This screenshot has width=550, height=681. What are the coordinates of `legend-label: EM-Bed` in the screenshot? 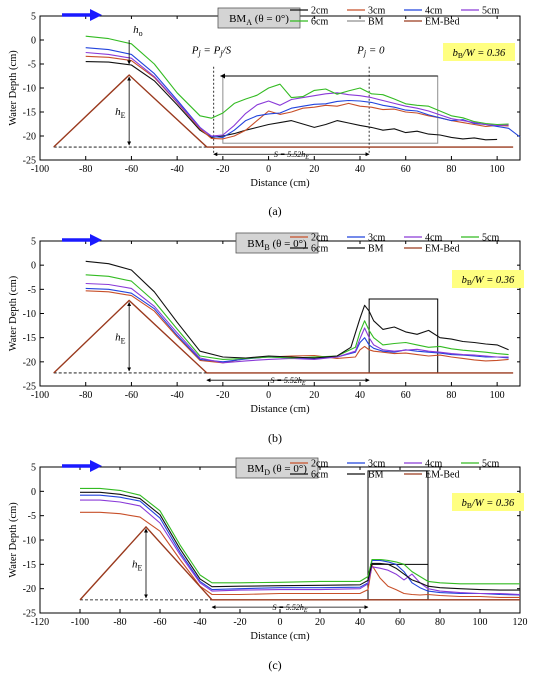 It's located at (442, 475).